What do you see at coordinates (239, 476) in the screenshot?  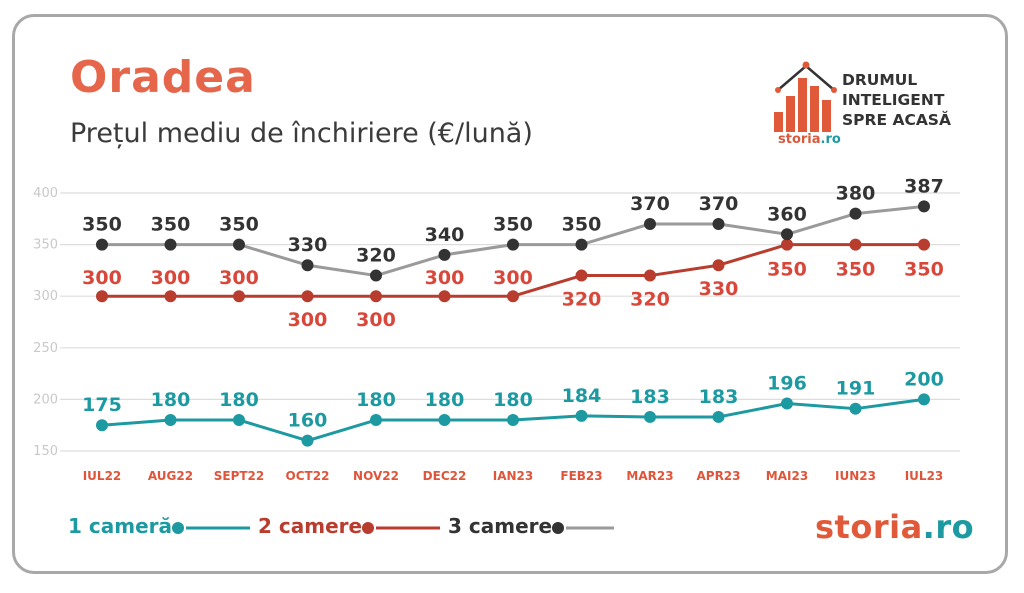 I see `x-tick-label: SEPT22` at bounding box center [239, 476].